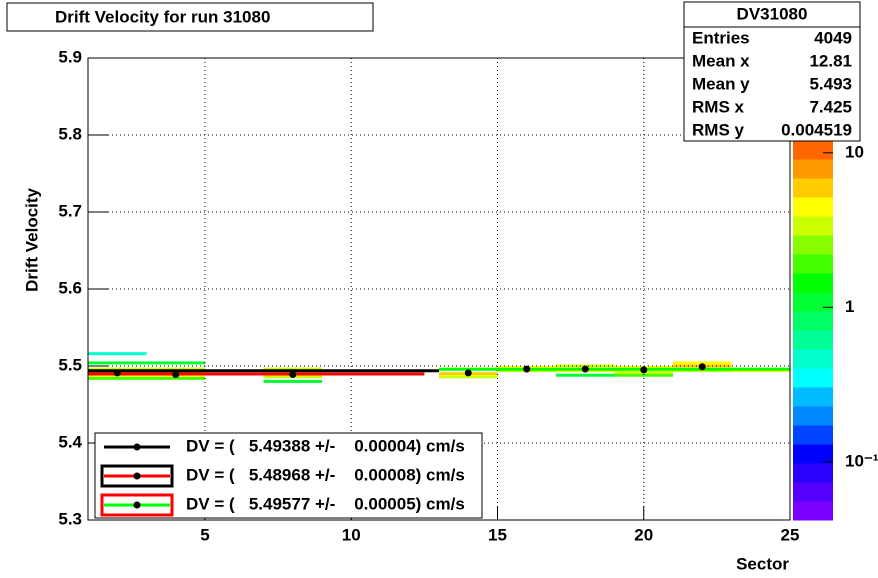 The width and height of the screenshot is (878, 578). I want to click on stats-value: 4049, so click(833, 37).